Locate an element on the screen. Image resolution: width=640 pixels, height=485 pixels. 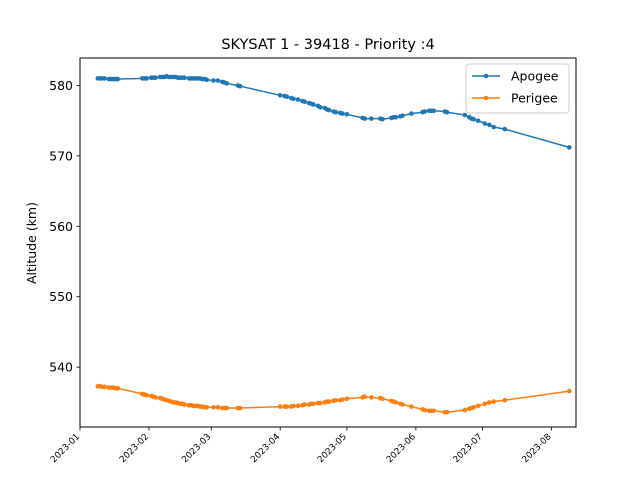
y-tick-label: 580 is located at coordinates (61, 85).